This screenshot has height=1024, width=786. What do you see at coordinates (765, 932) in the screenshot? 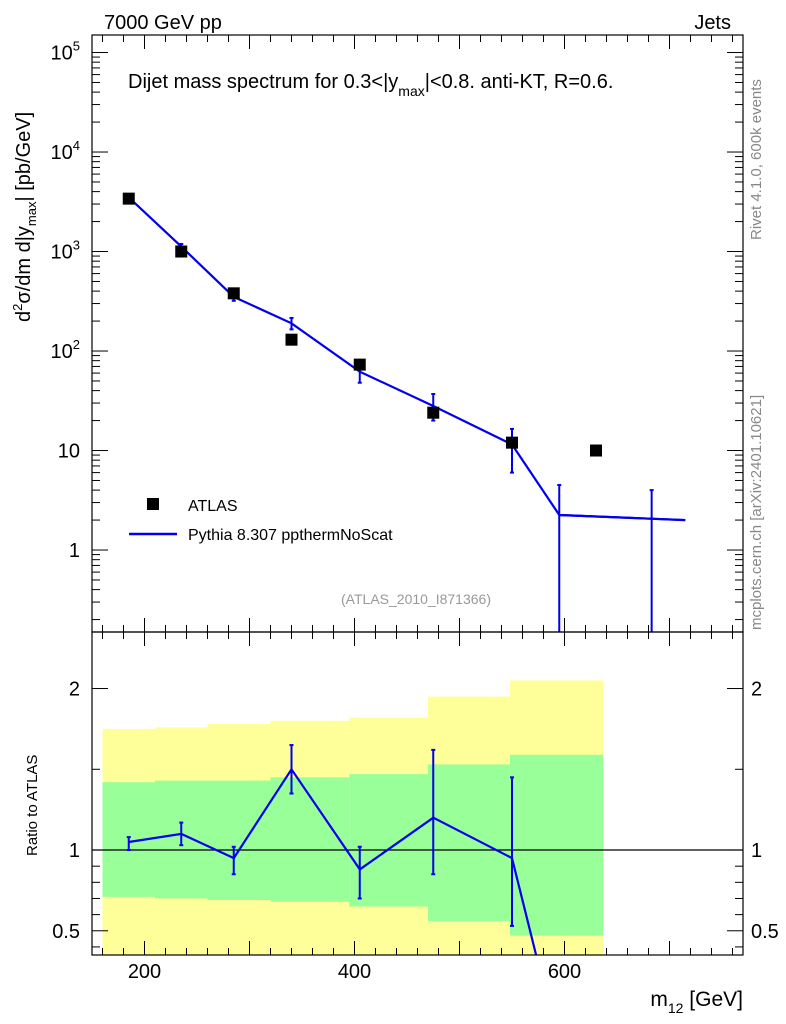
I see `ratio-y-tick-label-right: 0.5` at bounding box center [765, 932].